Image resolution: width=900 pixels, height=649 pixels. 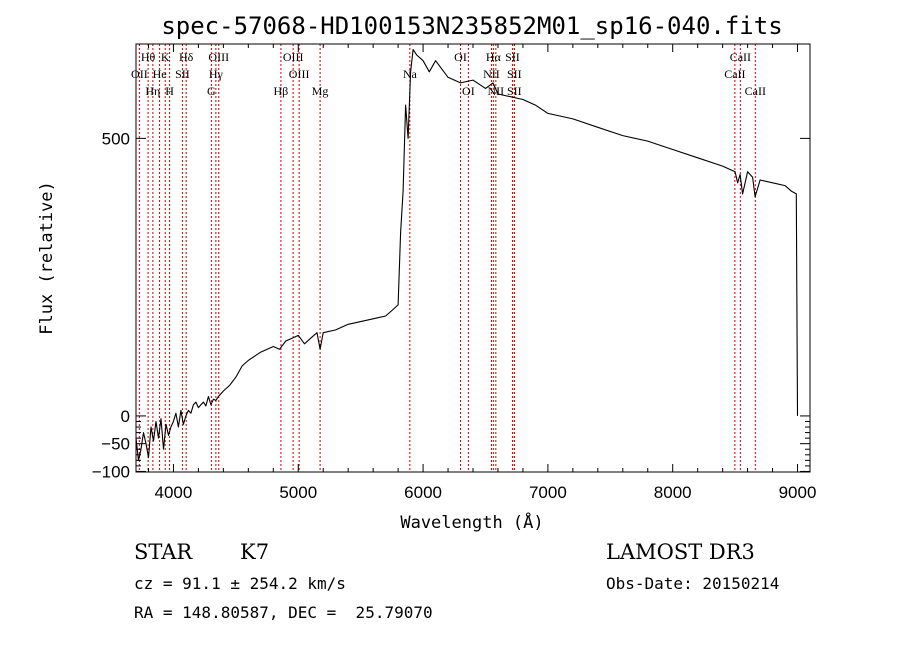 I want to click on spectral-line-label: G, so click(x=211, y=91).